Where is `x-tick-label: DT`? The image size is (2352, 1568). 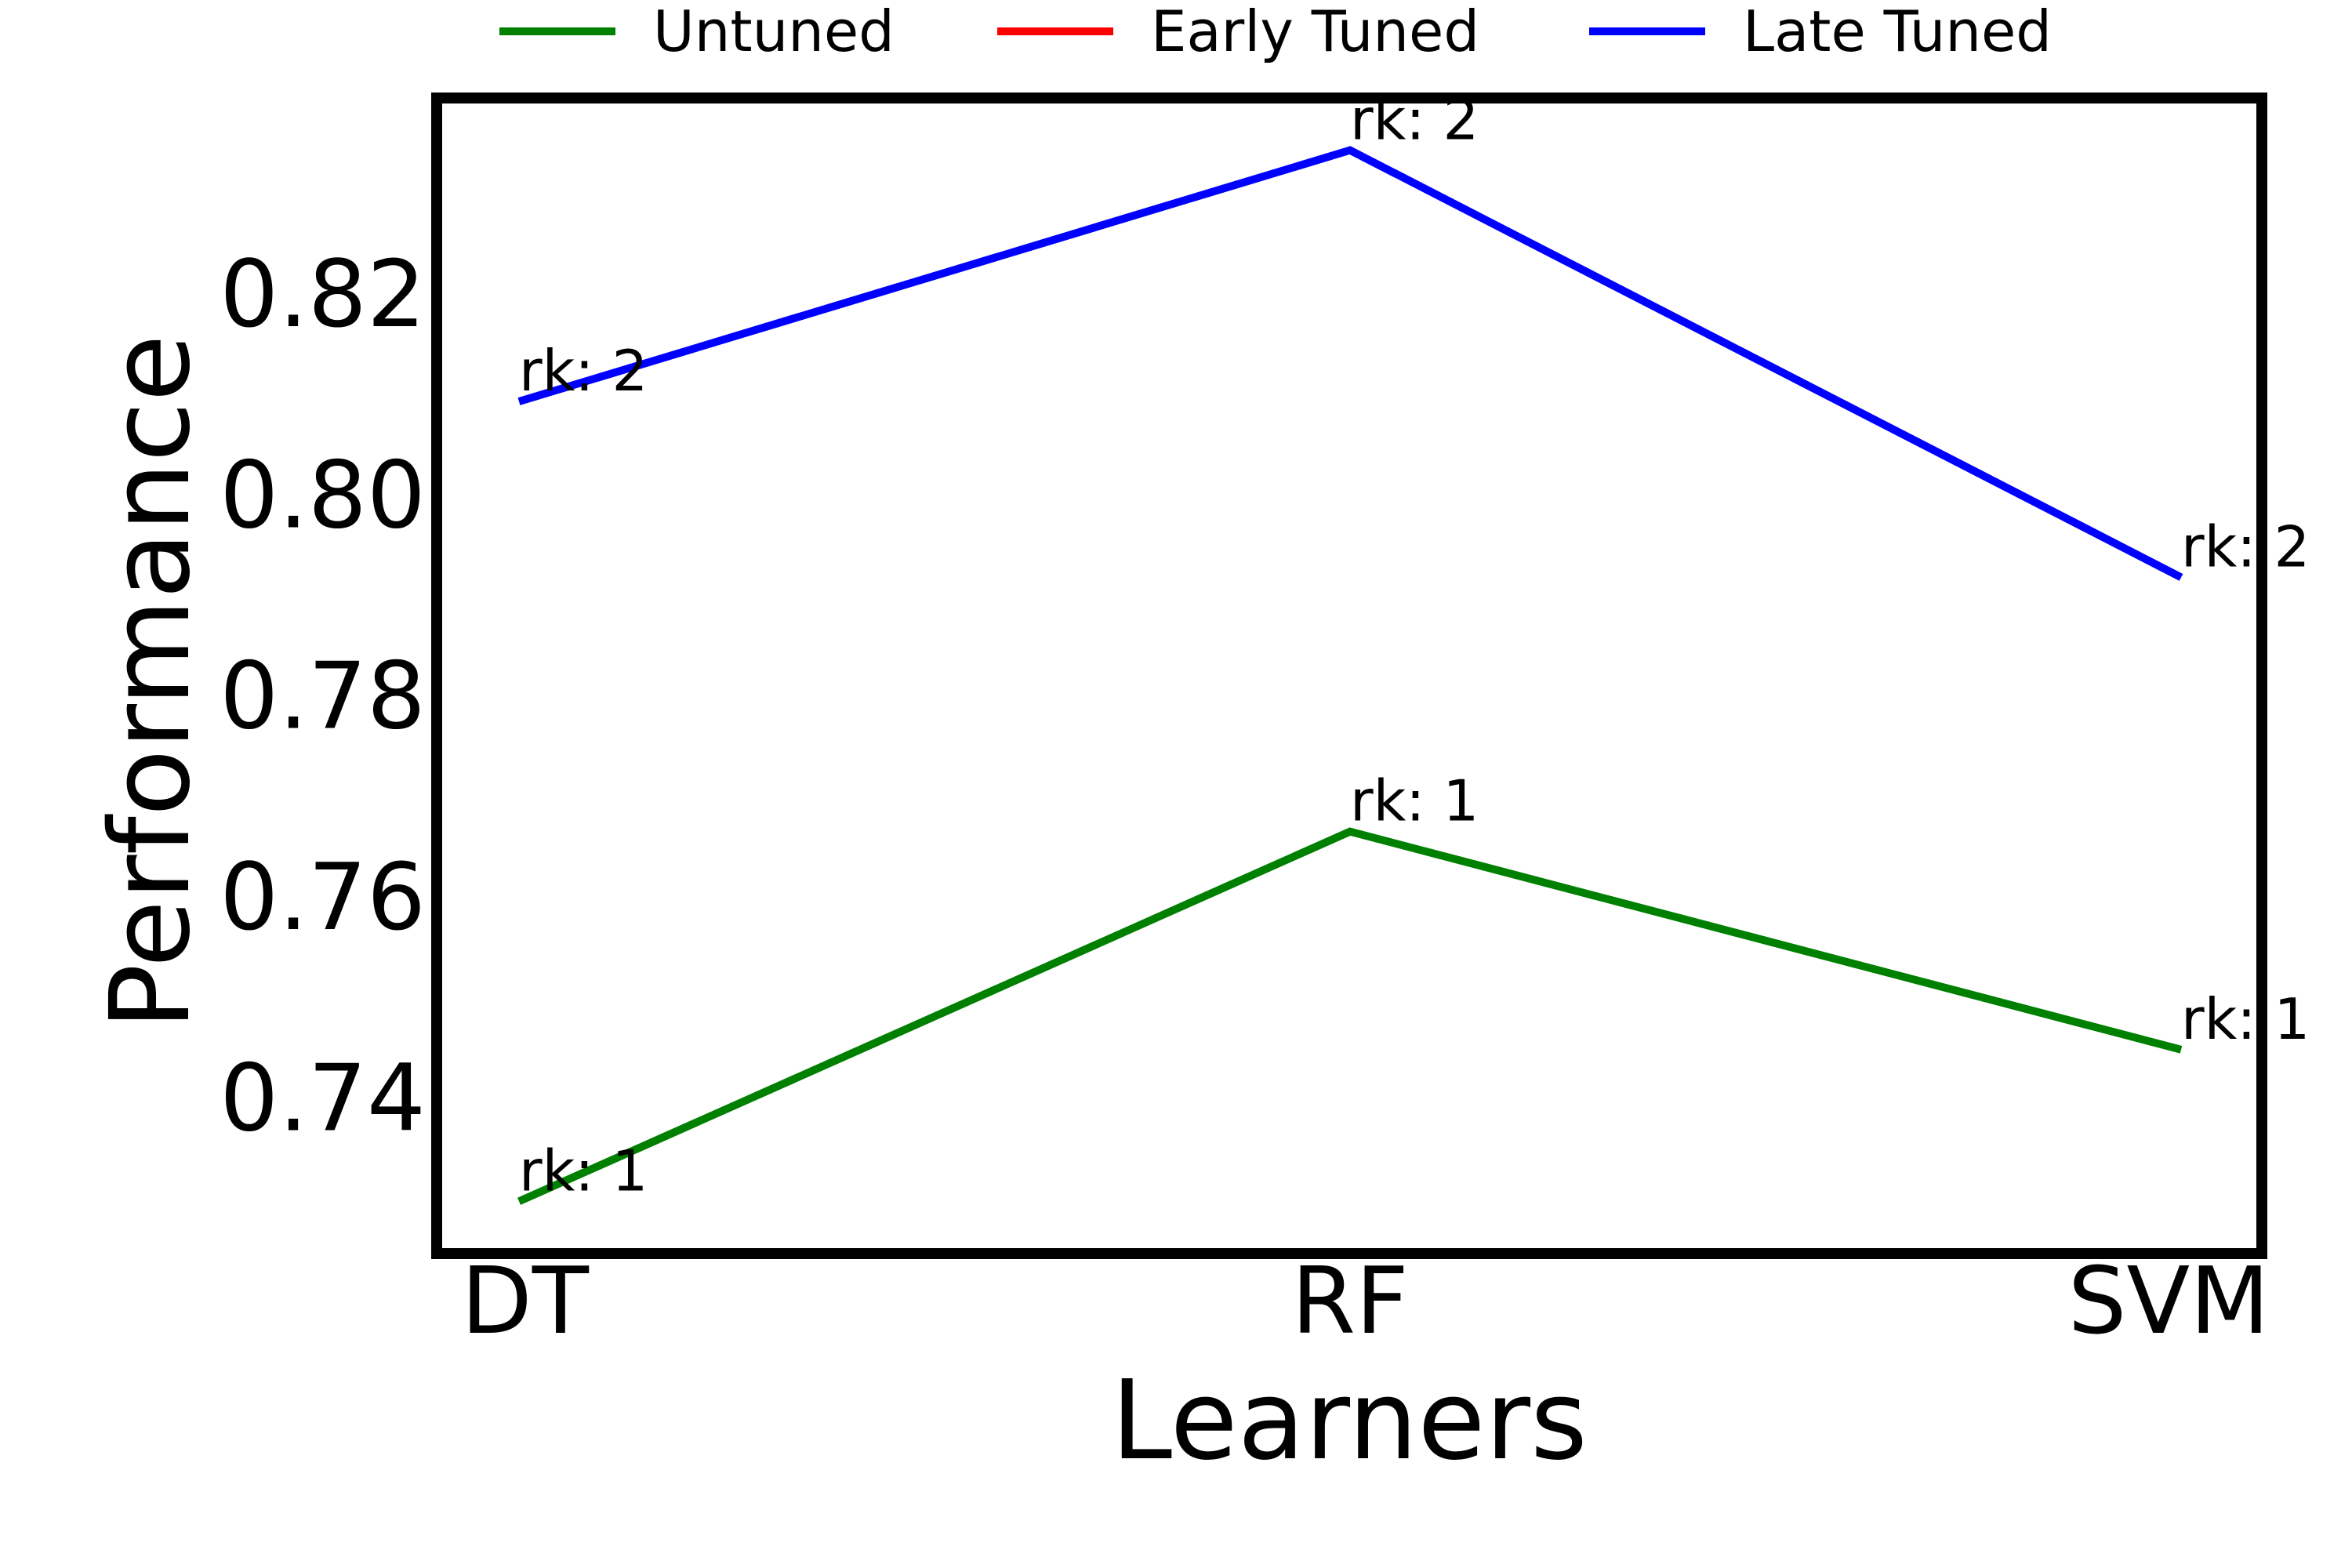 x-tick-label: DT is located at coordinates (525, 1301).